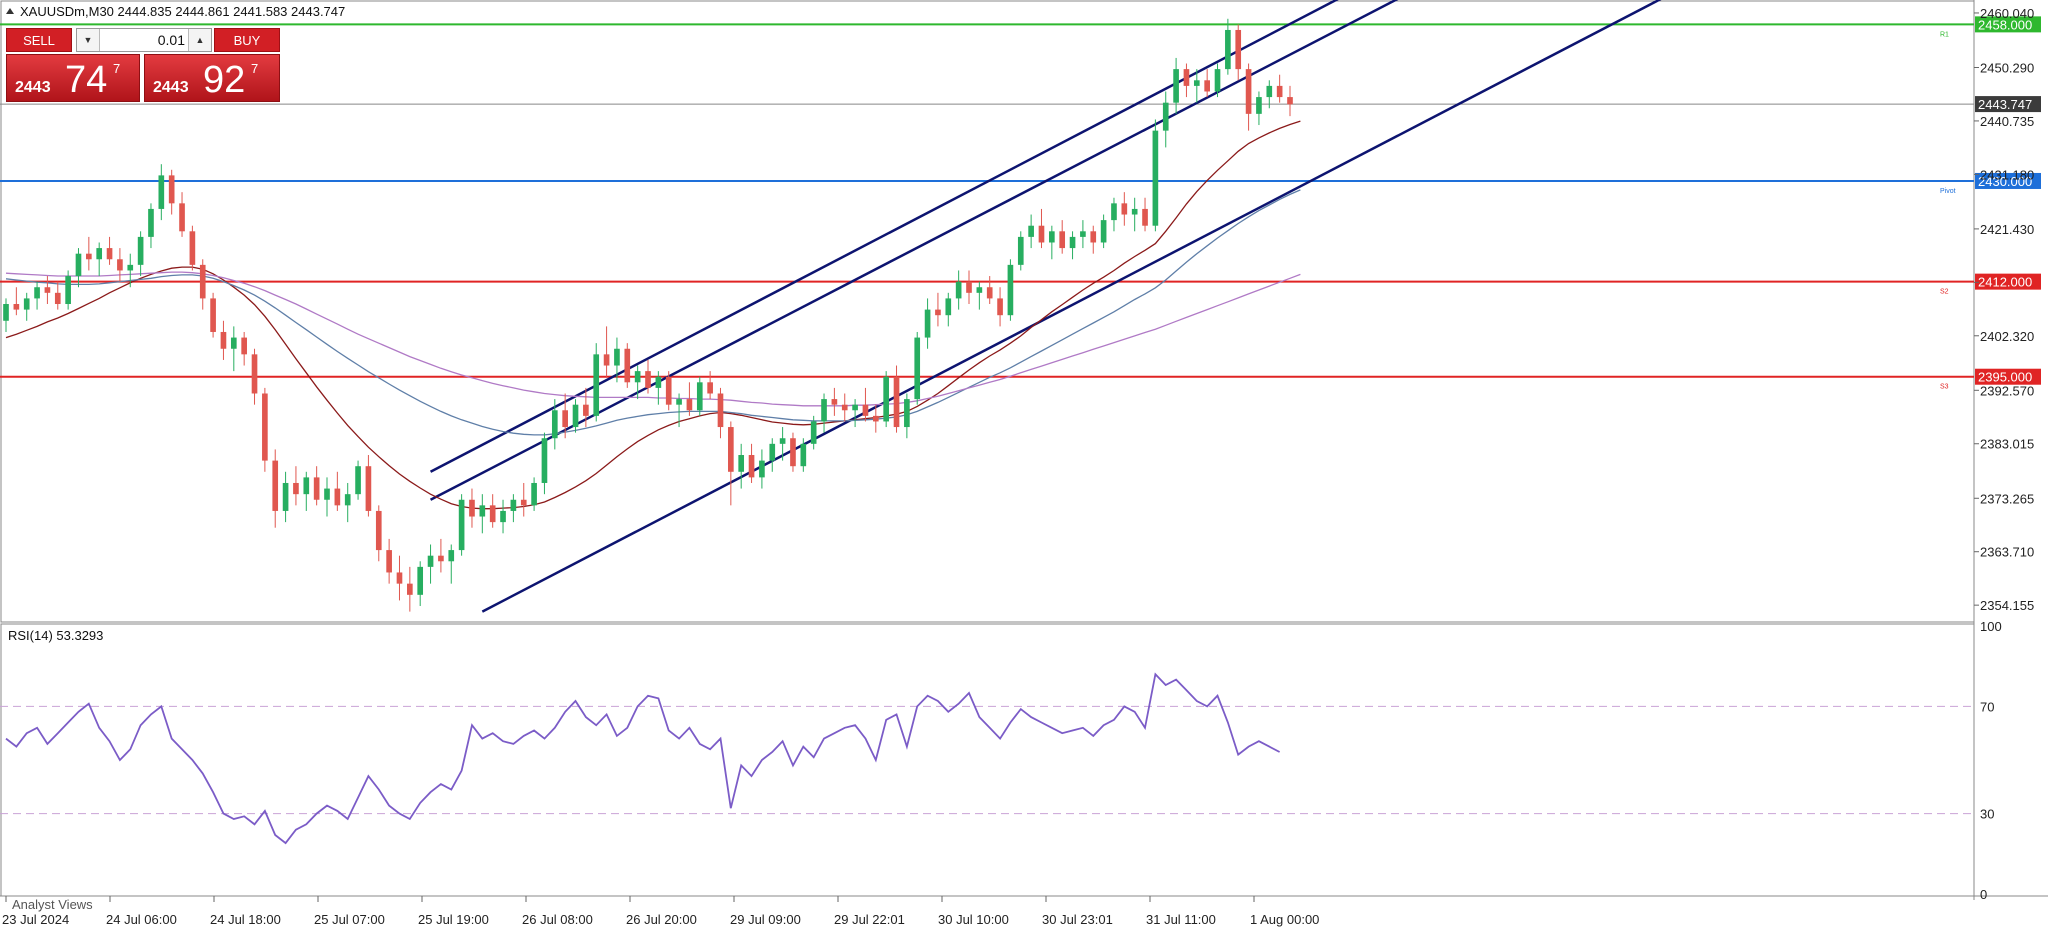  I want to click on sell-quote-button: 2443 74 7, so click(73, 78).